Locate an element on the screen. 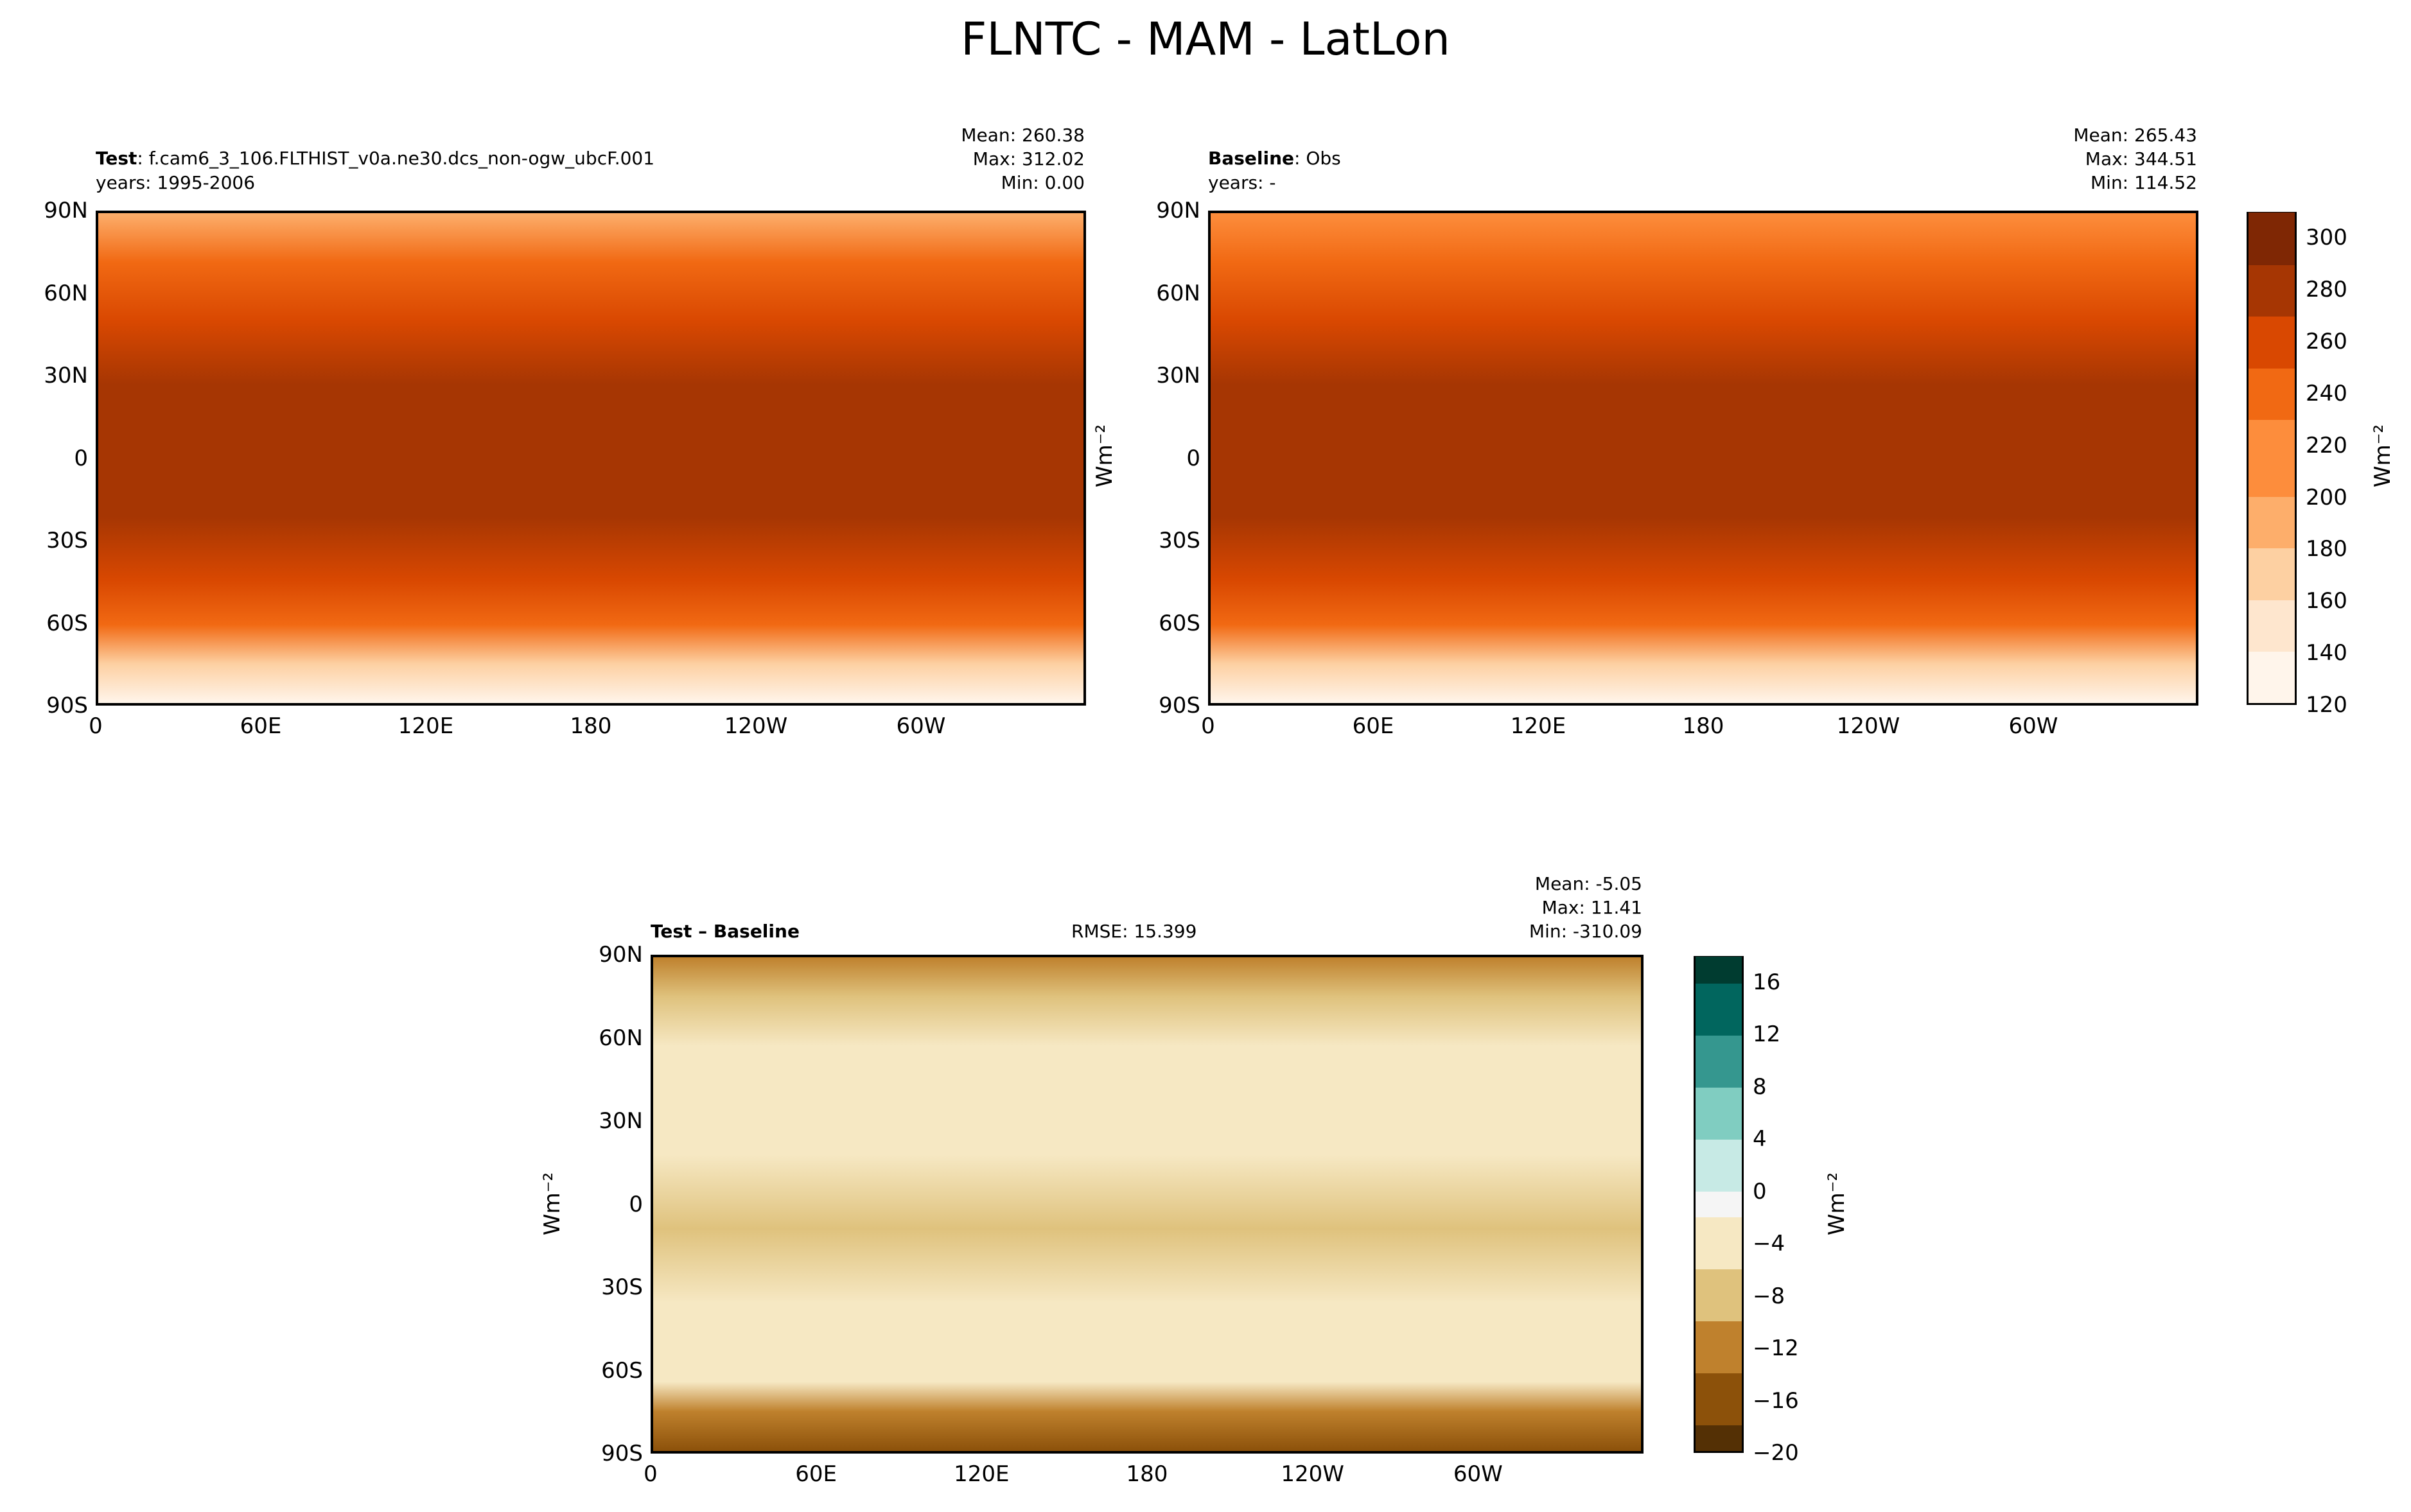 Image resolution: width=2411 pixels, height=1512 pixels. colorbar-tick-label: 16 is located at coordinates (1767, 982).